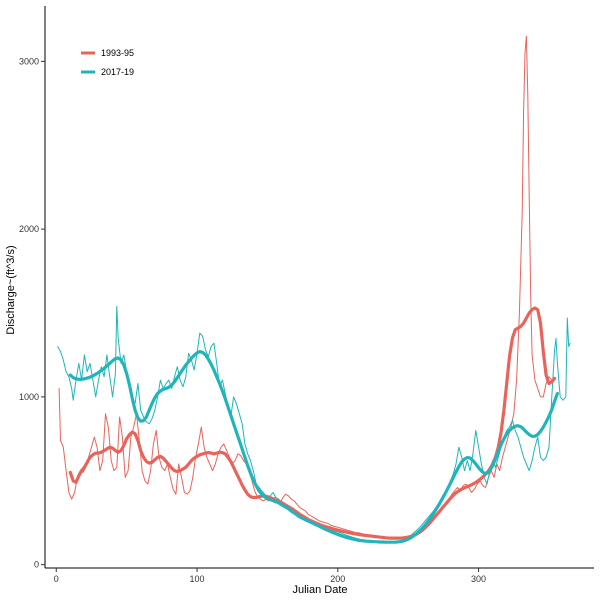 This screenshot has width=600, height=600. Describe the element at coordinates (36, 565) in the screenshot. I see `y-tick-label: 0` at that location.